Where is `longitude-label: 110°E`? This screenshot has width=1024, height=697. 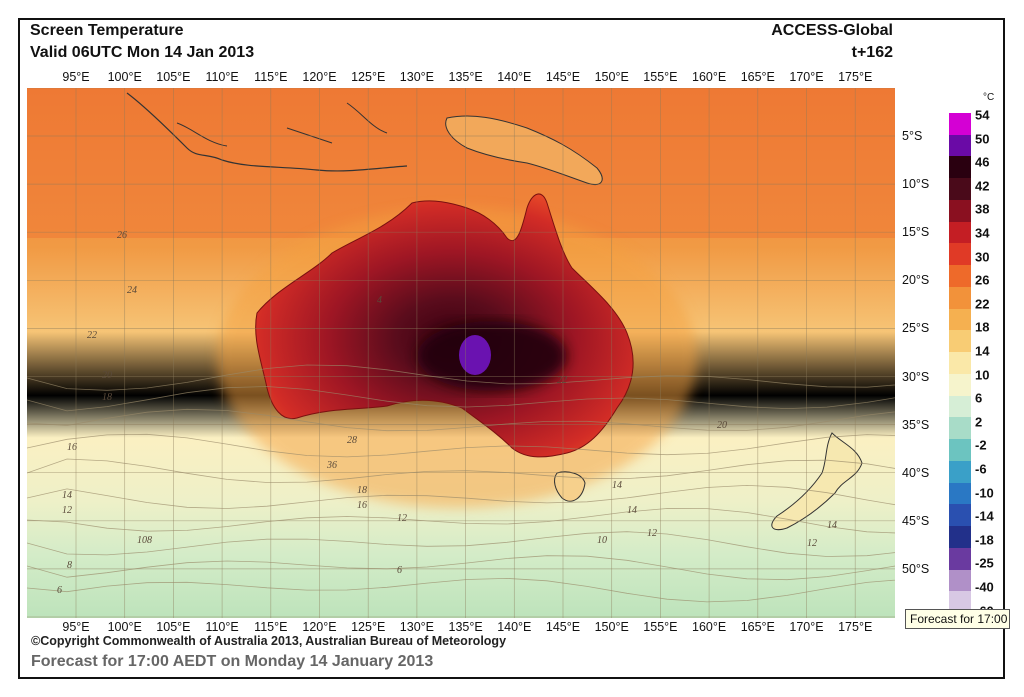 longitude-label: 110°E is located at coordinates (222, 627).